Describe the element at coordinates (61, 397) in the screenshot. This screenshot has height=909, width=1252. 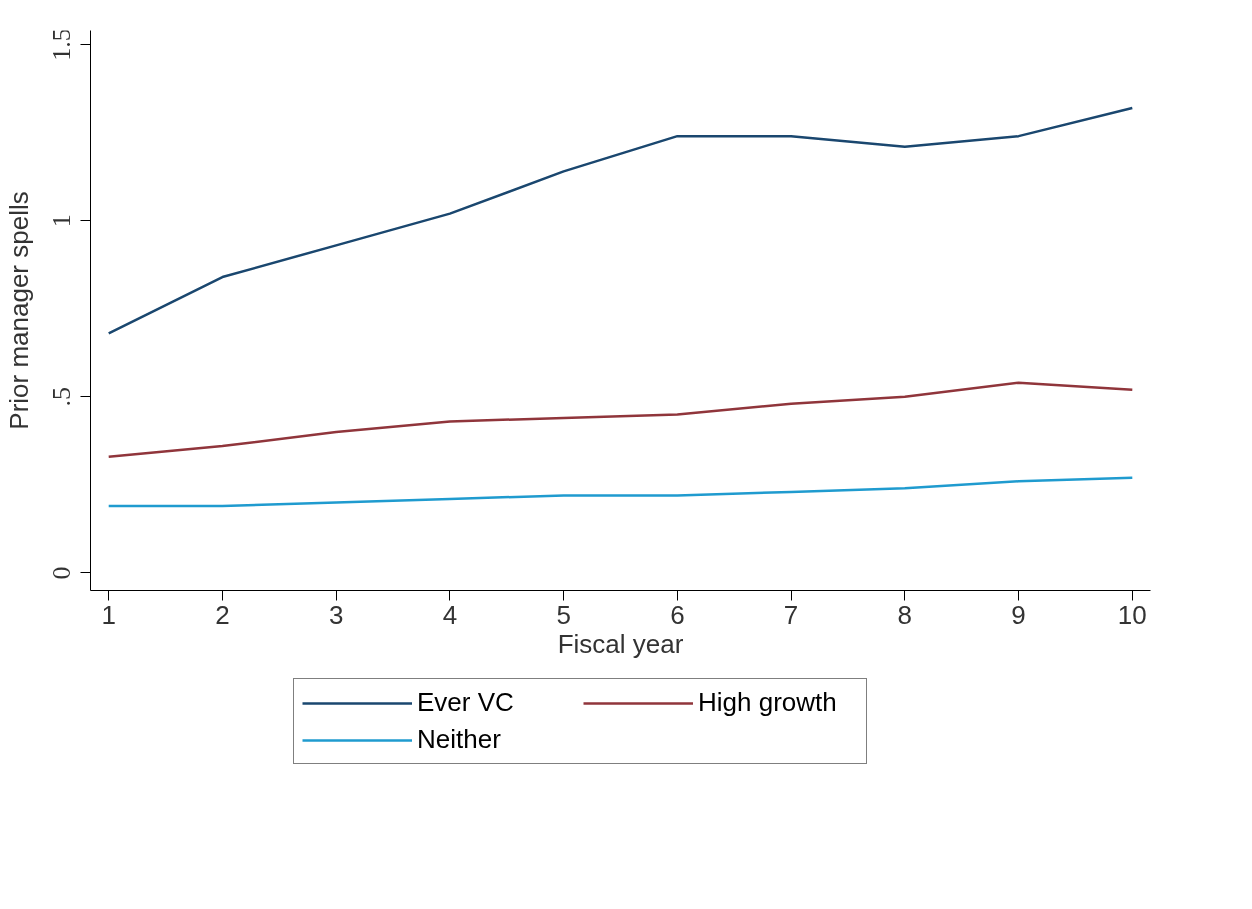
I see `y-tick-label: .5` at that location.